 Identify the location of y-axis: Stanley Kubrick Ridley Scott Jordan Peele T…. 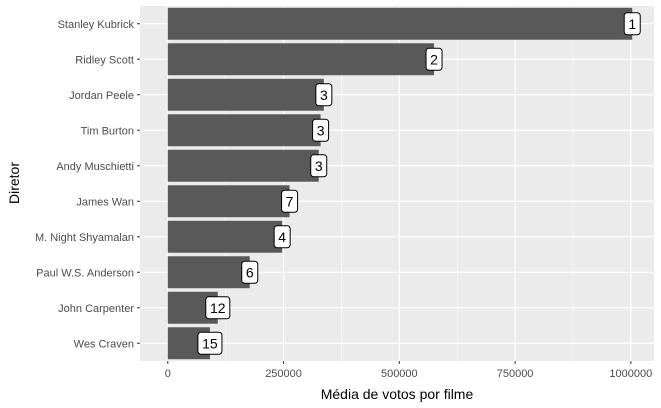
(87, 184).